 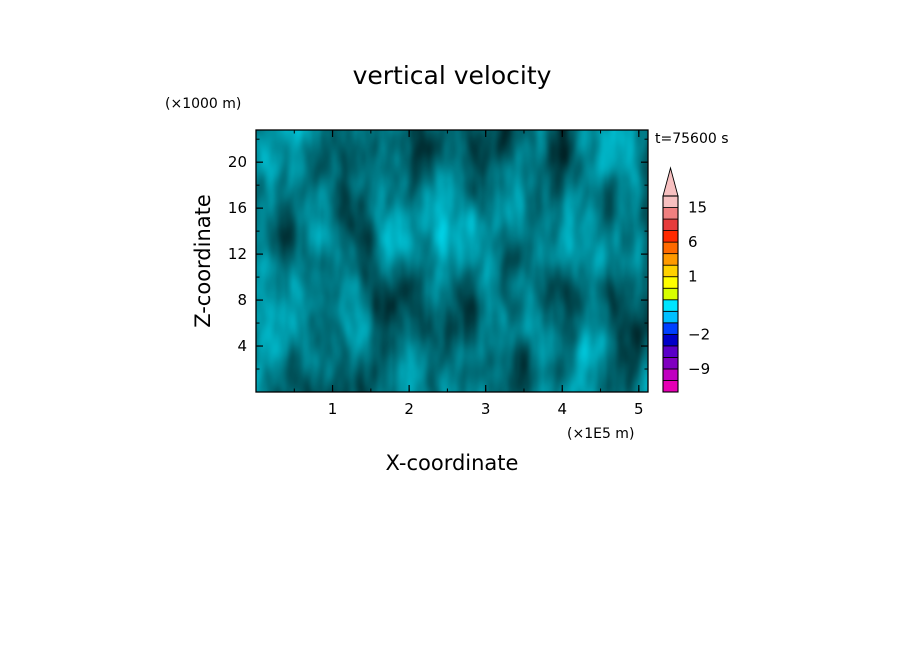 I want to click on colorbar-extend-arrow, so click(x=670, y=181).